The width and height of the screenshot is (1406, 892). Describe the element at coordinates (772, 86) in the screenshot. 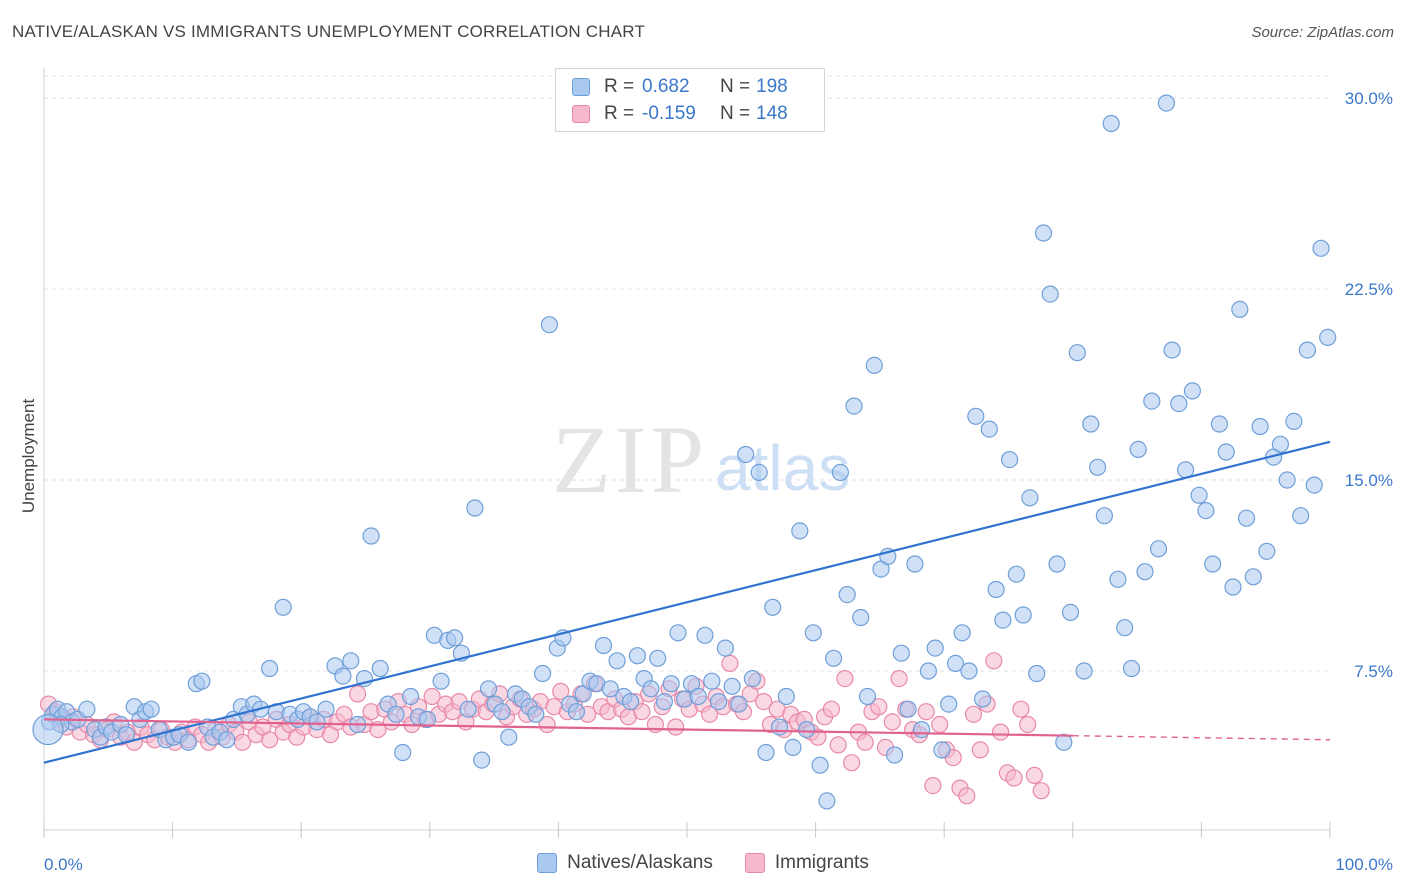

I see `legend-n-value: 198` at that location.